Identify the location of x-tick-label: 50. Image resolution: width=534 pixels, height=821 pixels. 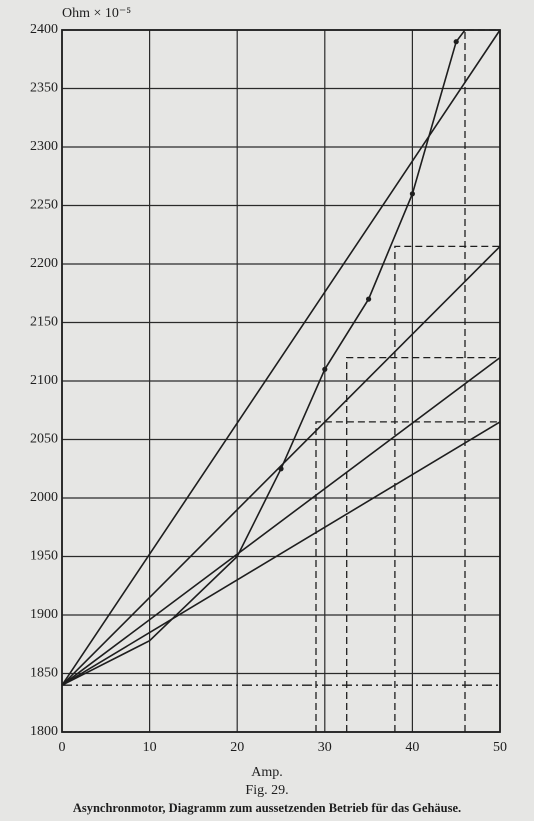
(500, 747).